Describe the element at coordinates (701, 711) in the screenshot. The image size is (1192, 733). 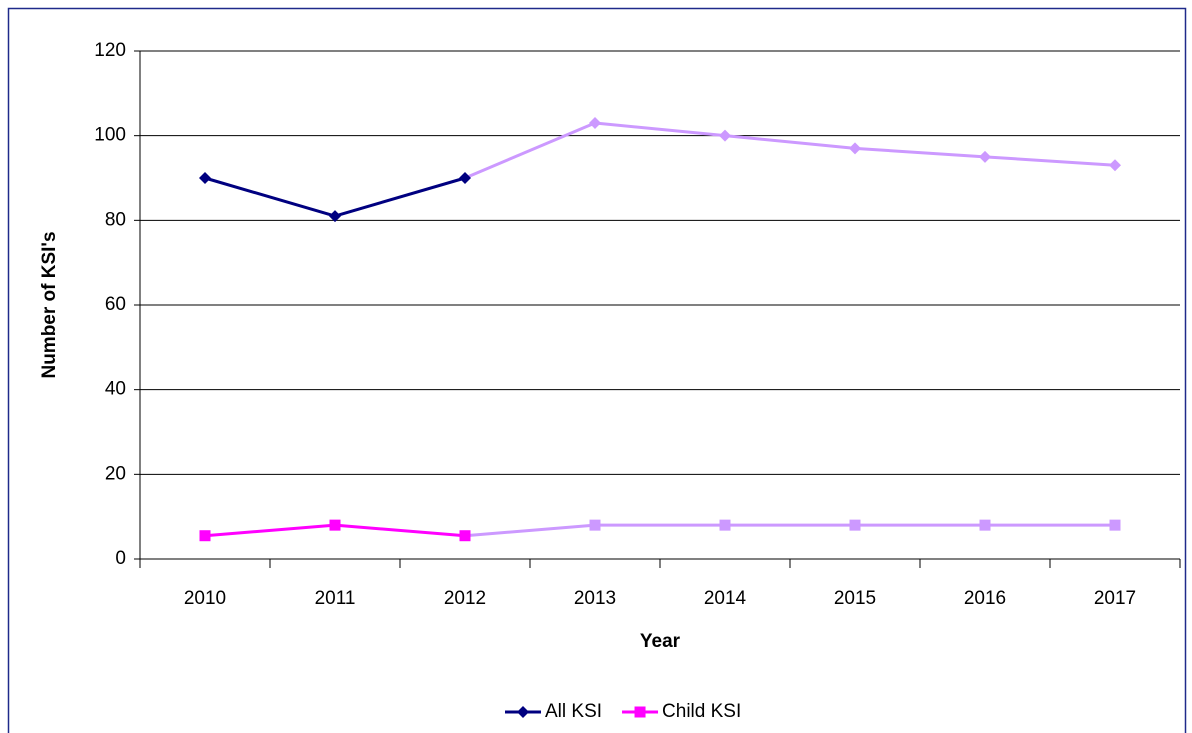
I see `legend-label: Child KSI` at that location.